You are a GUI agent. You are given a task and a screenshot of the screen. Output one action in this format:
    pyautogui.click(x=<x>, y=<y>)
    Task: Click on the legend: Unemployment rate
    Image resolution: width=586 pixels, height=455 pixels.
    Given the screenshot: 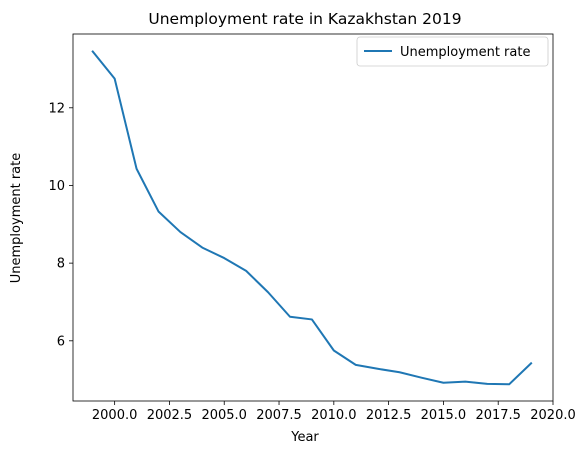 What is the action you would take?
    pyautogui.click(x=452, y=51)
    